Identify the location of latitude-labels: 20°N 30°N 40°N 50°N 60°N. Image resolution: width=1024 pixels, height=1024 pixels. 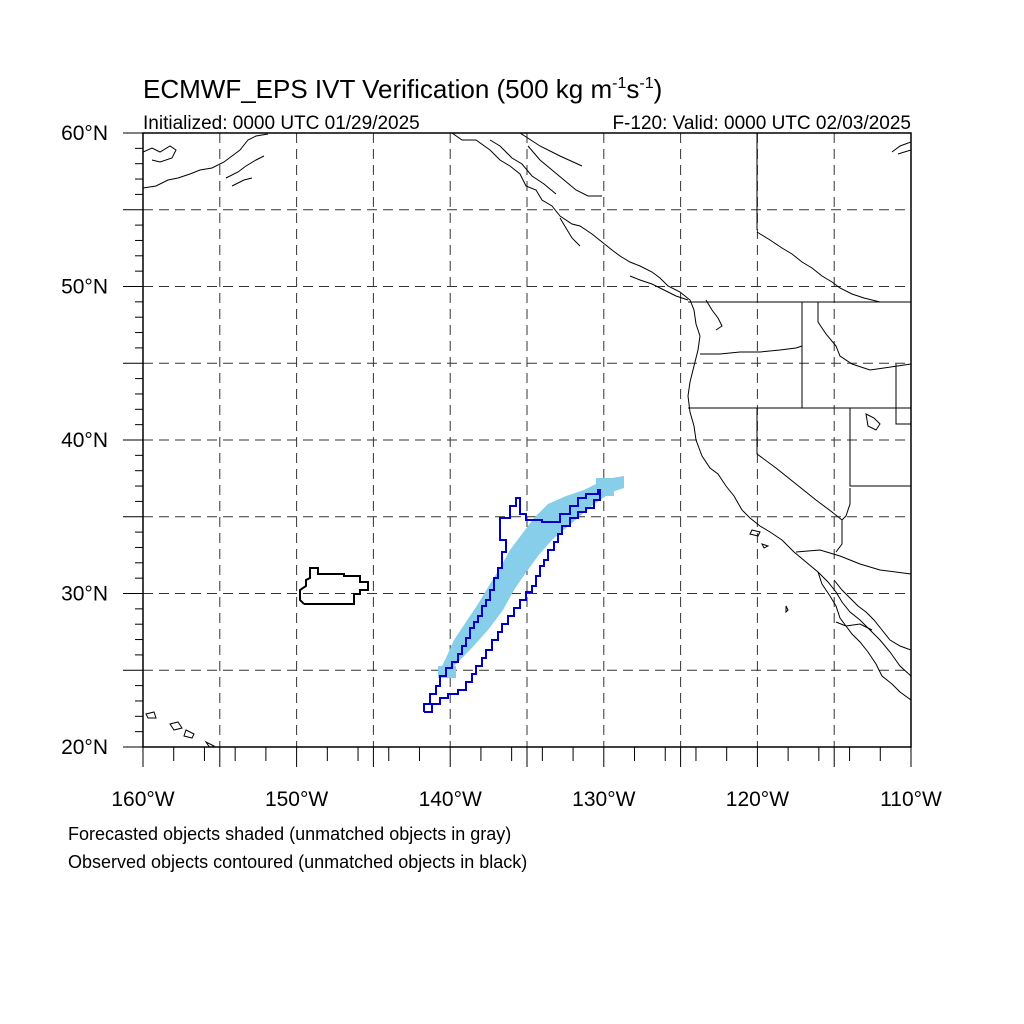
(84, 440).